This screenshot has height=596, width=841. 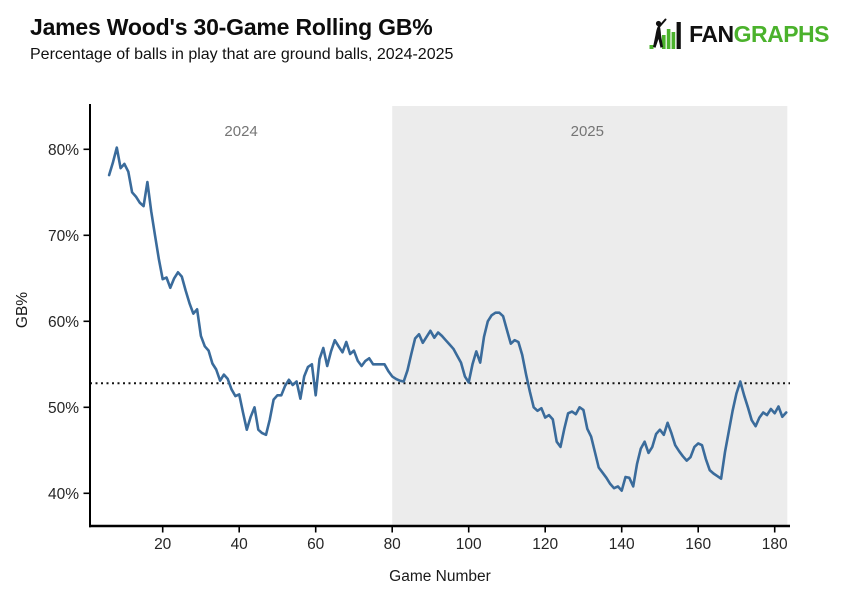 What do you see at coordinates (711, 33) in the screenshot?
I see `logo-fan-text: FAN` at bounding box center [711, 33].